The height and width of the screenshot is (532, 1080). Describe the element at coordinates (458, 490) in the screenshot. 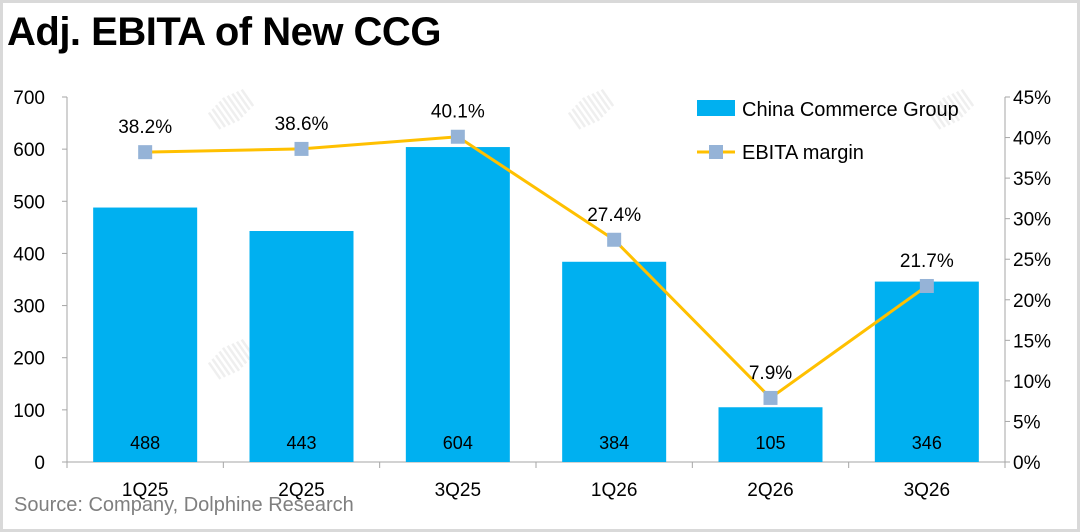

I see `x-tick-label: 3Q25` at that location.